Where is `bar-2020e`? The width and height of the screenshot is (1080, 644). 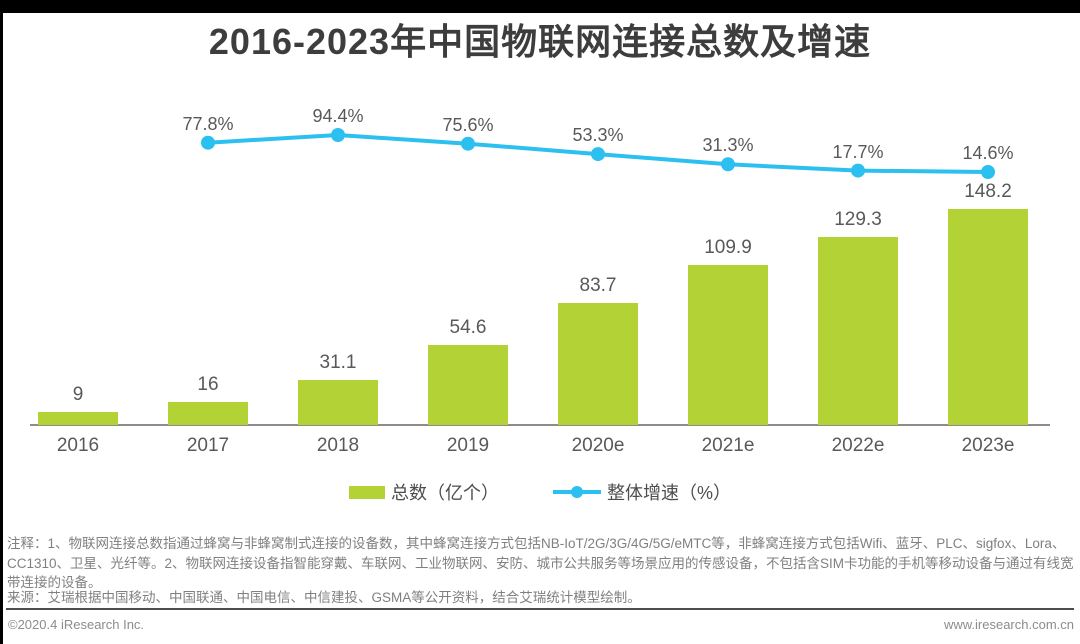
bar-2020e is located at coordinates (598, 364).